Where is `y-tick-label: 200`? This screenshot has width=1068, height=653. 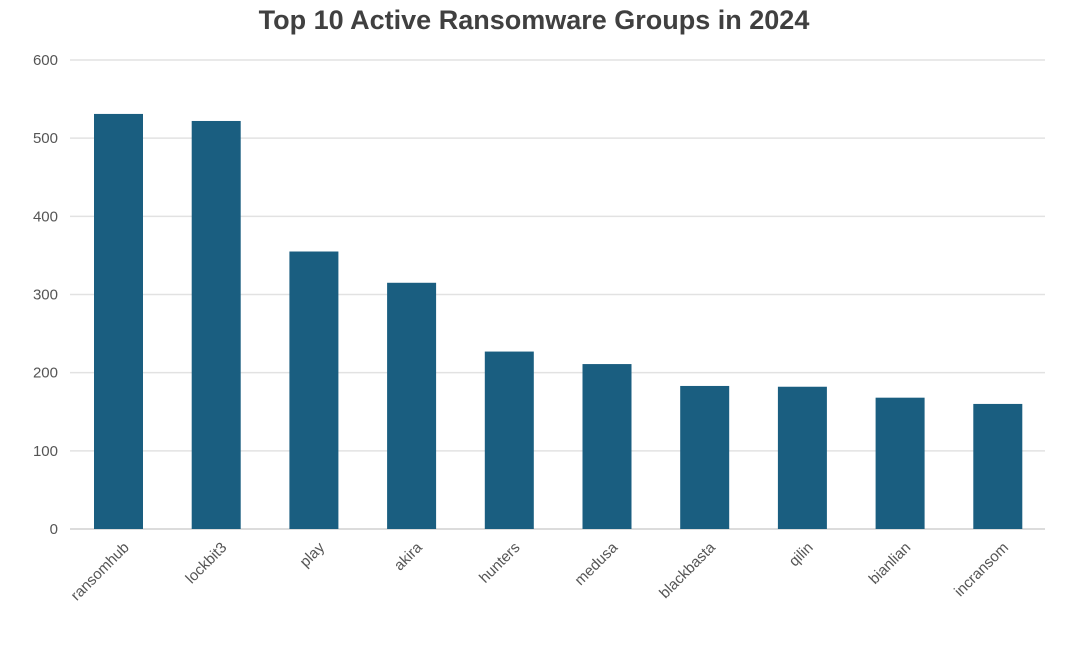
y-tick-label: 200 is located at coordinates (45, 373).